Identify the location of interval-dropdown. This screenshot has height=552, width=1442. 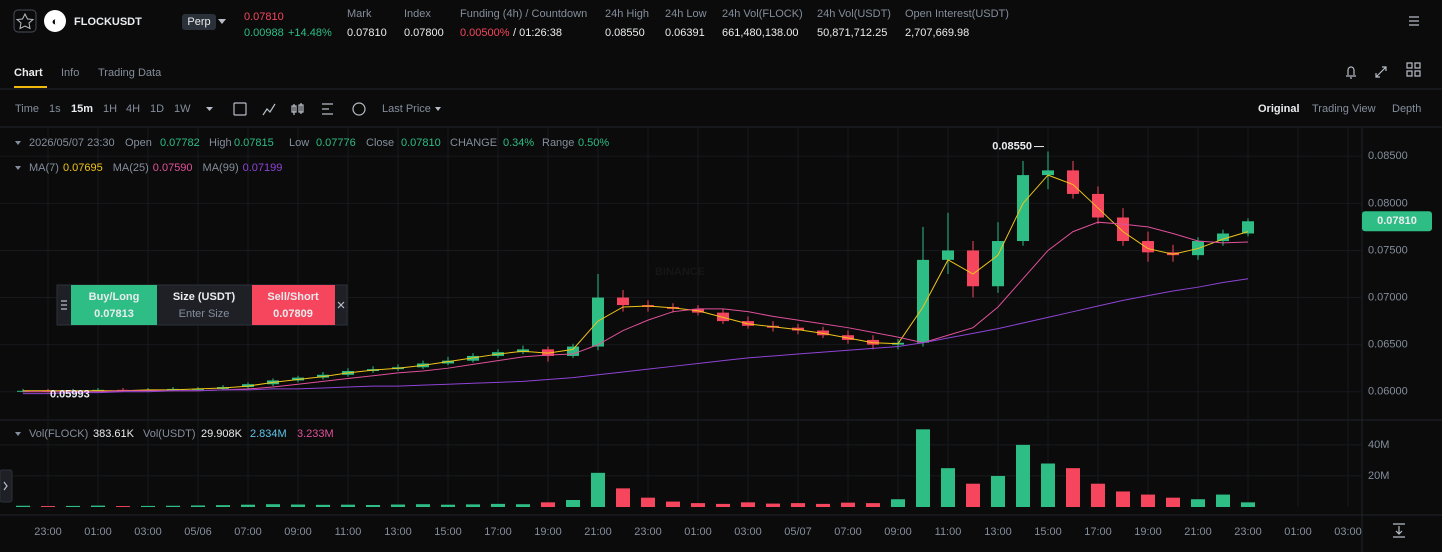
(209, 109).